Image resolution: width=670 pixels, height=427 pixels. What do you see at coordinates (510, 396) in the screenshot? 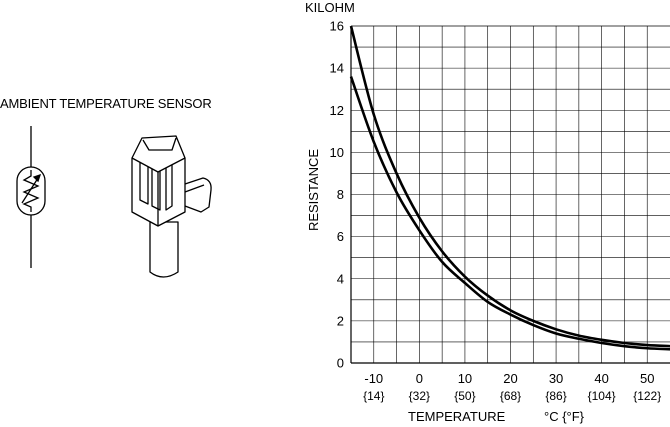
I see `x-tick-label-f: {68}` at bounding box center [510, 396].